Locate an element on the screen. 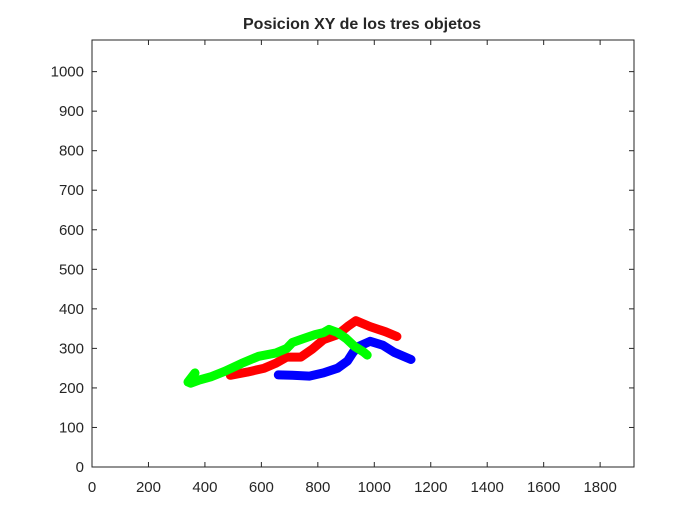  y-tick-label: 600 is located at coordinates (71, 230).